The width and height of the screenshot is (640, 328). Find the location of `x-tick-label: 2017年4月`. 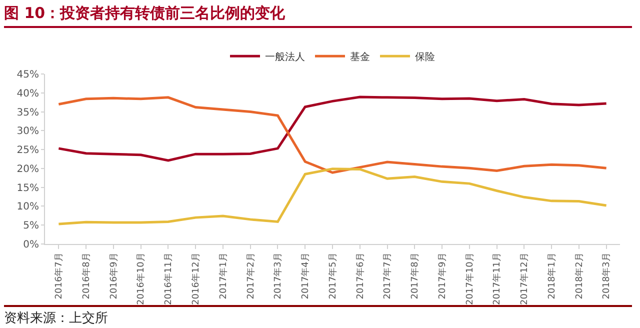

x-tick-label: 2017年4月 is located at coordinates (306, 276).